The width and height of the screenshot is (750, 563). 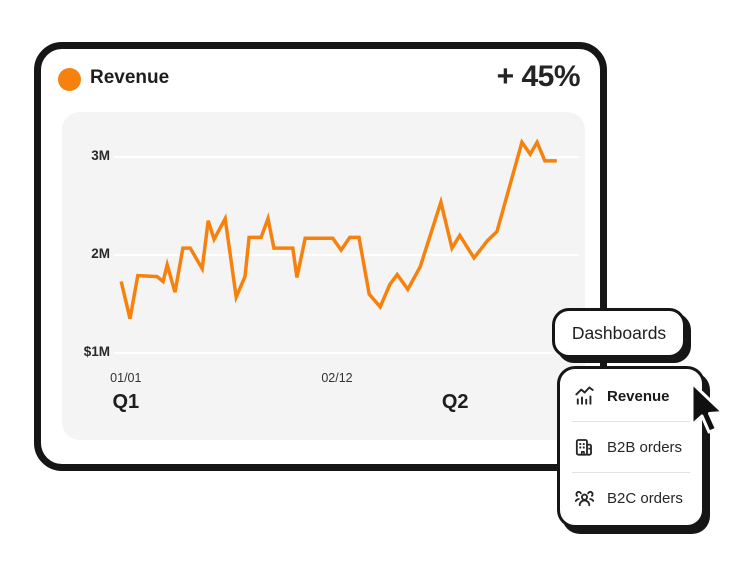 I want to click on menu-item-revenue: Revenue, so click(x=631, y=396).